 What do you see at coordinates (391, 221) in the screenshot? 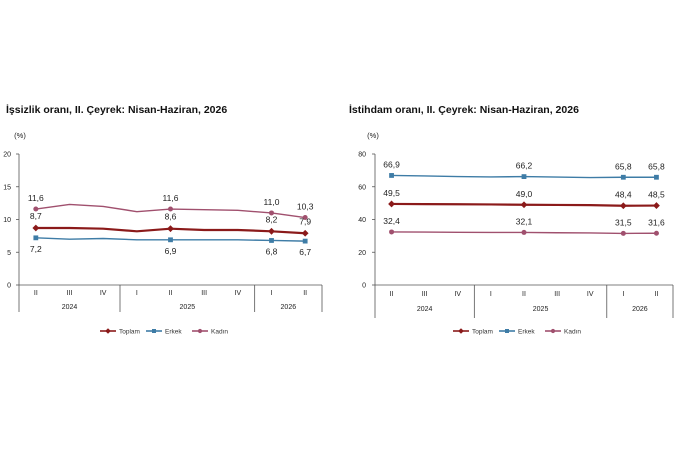
I see `data-label-kadin: 32,4` at bounding box center [391, 221].